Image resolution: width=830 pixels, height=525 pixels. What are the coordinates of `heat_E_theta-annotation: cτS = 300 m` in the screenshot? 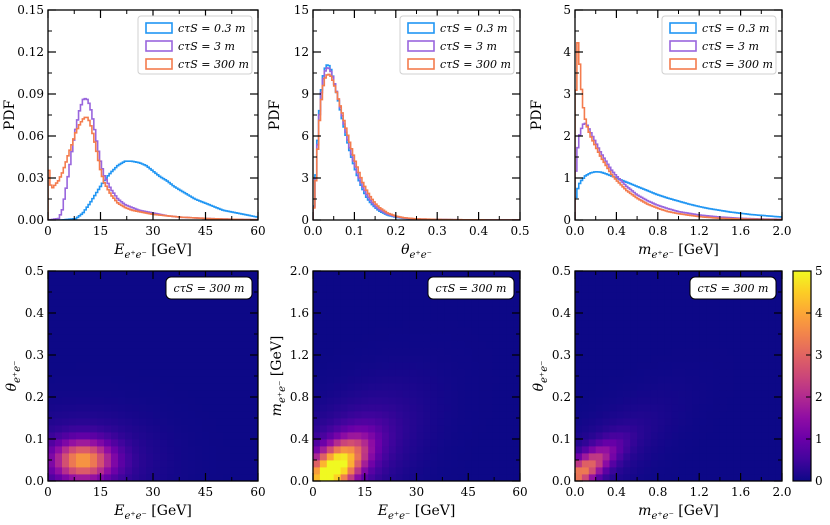 It's located at (209, 288).